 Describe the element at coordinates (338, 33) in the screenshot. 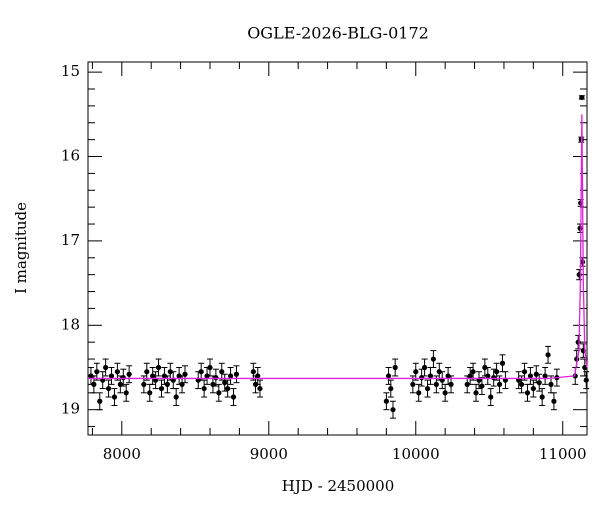

I see `chart-title: OGLE-2026-BLG-0172` at that location.